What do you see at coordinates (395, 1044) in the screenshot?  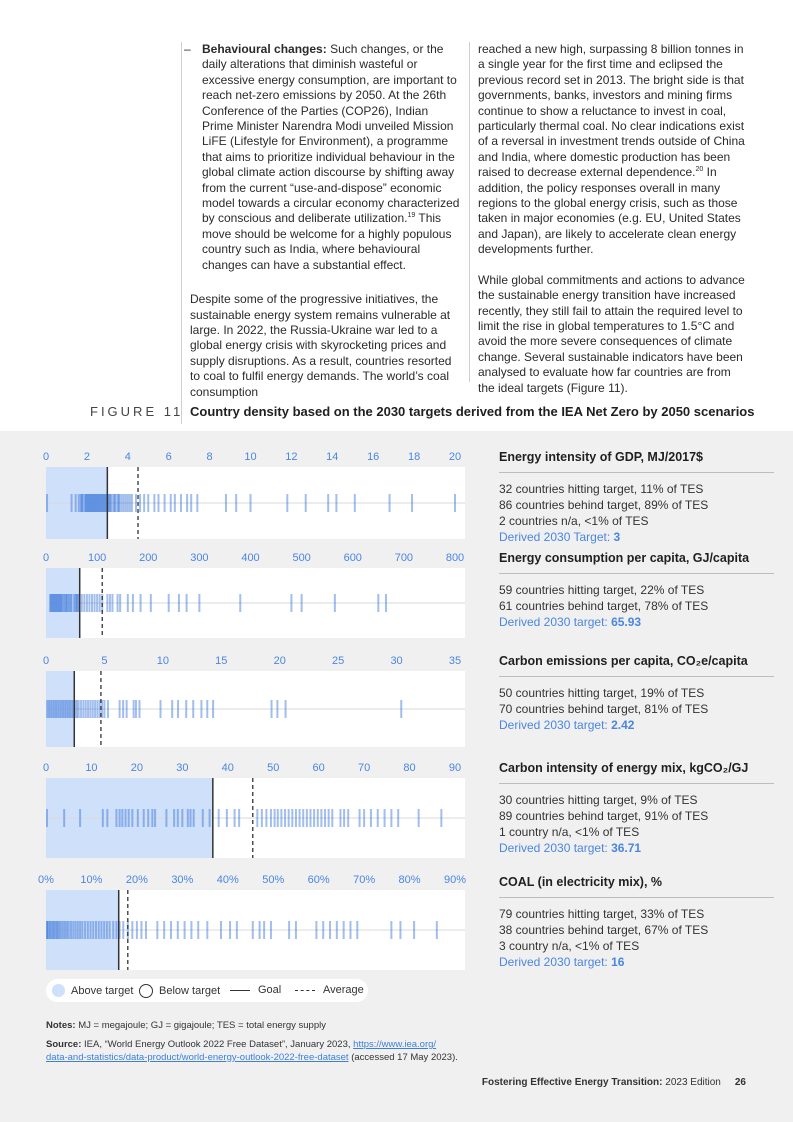 I see `source-link-part-1: https://www.iea.org/` at bounding box center [395, 1044].